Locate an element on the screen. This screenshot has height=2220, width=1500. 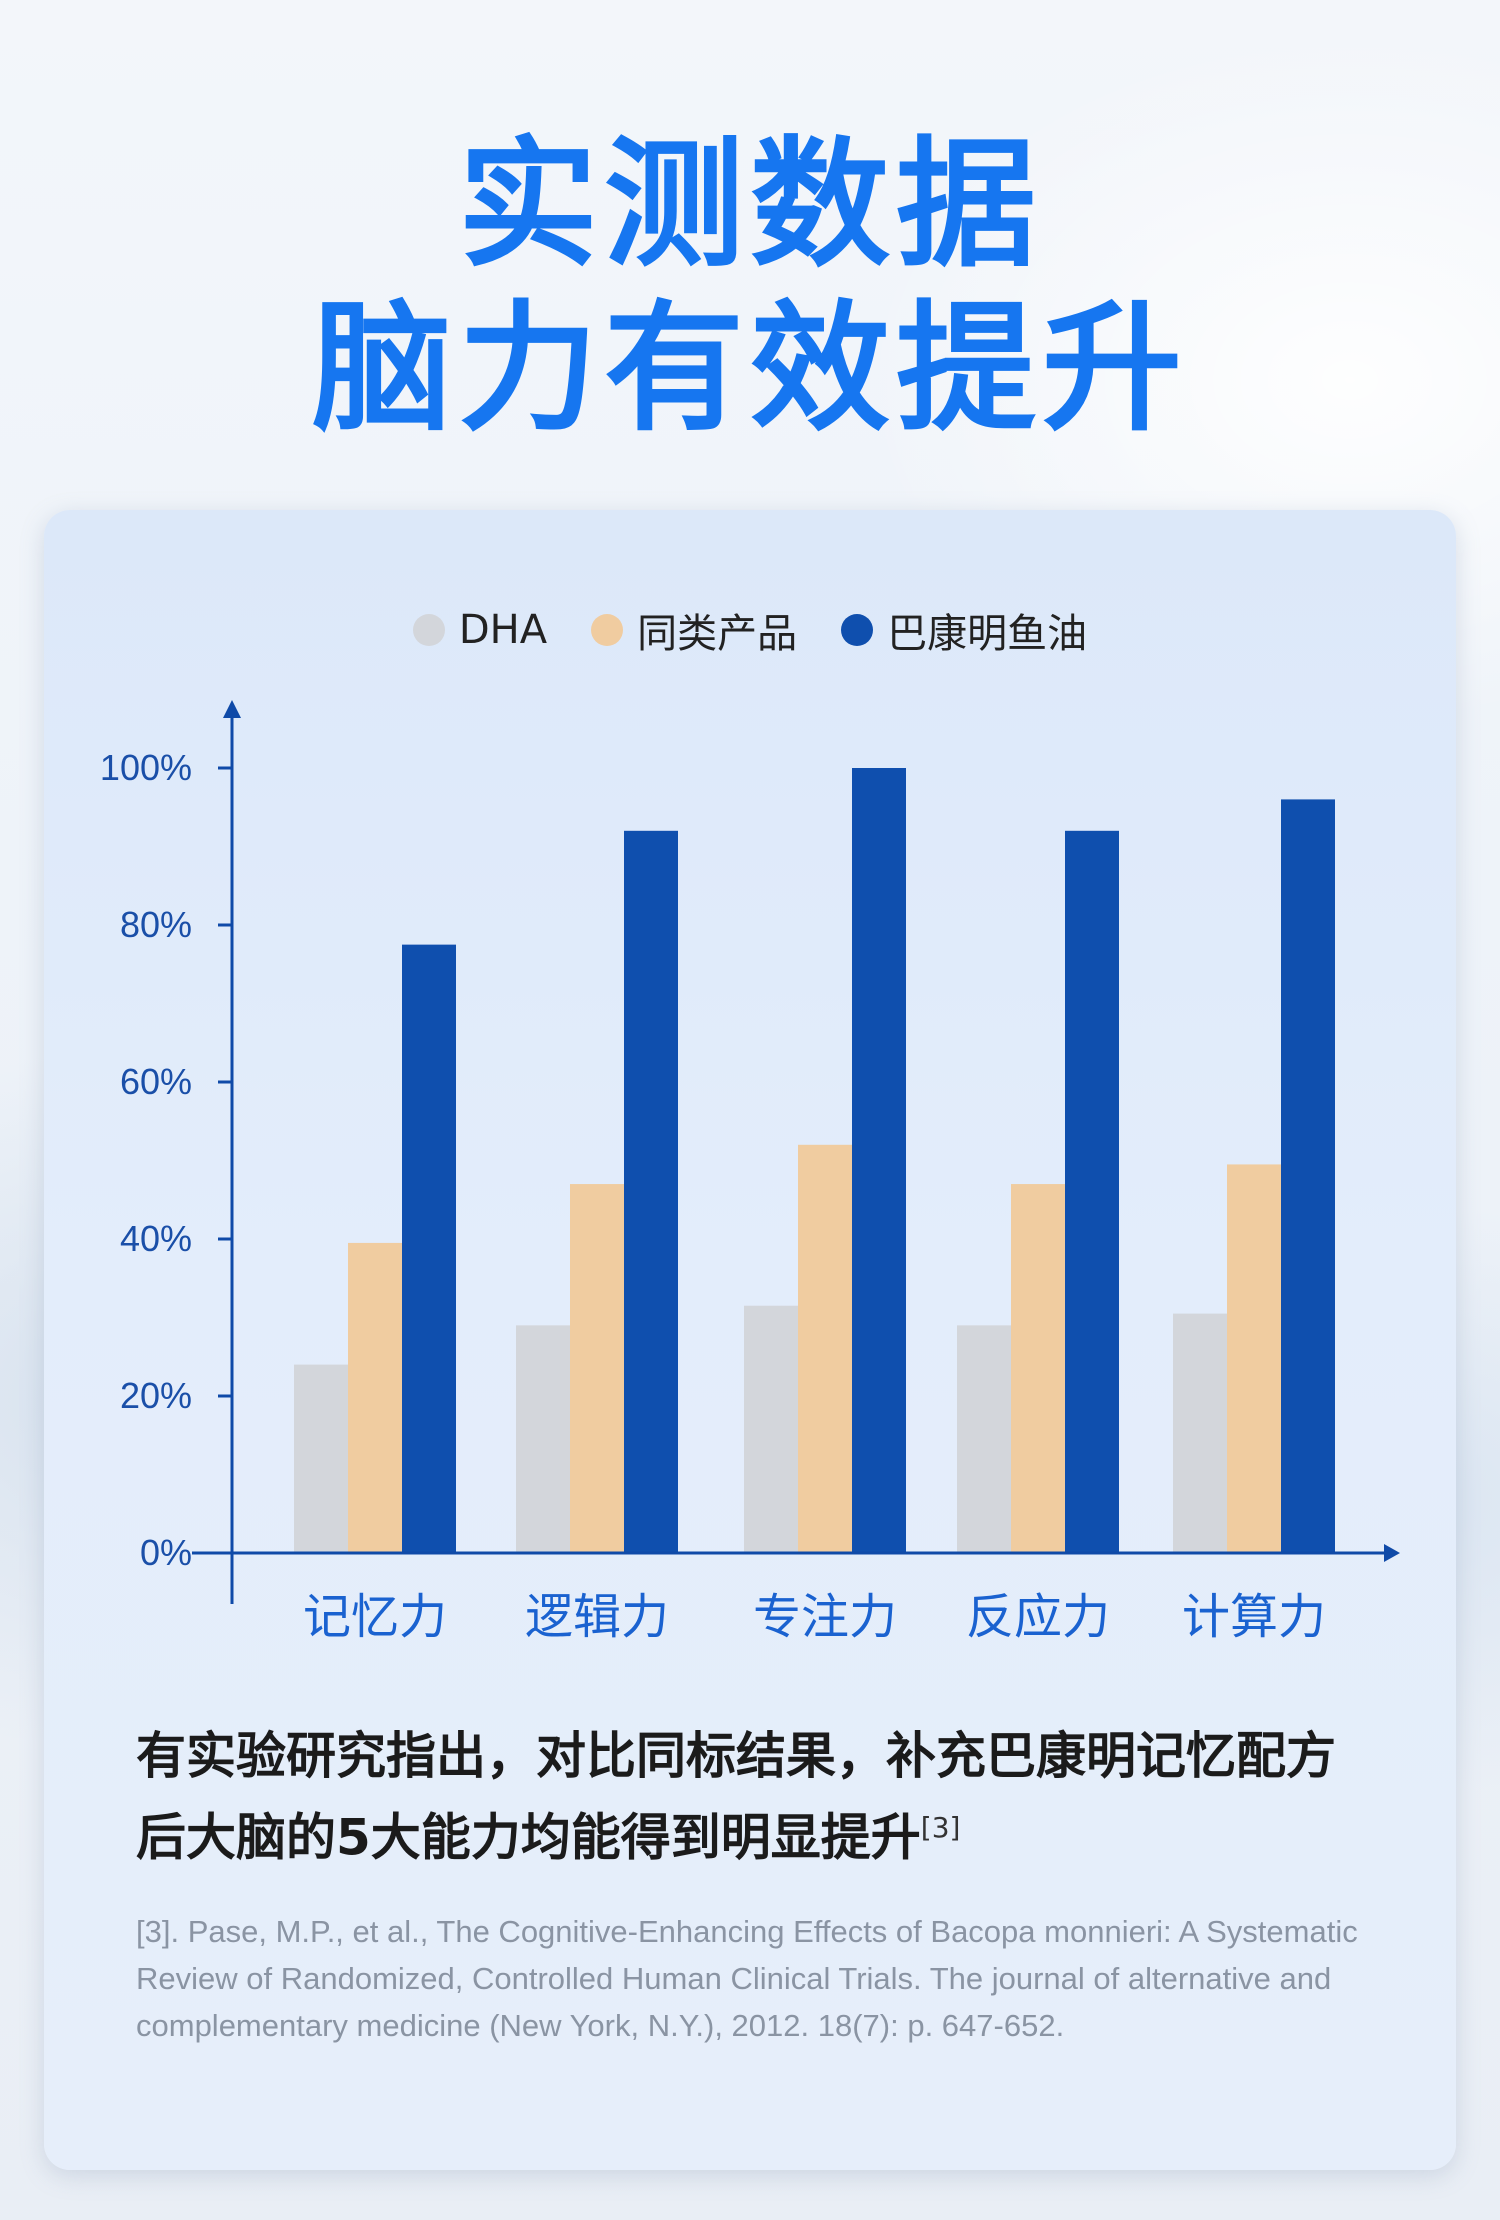
legend-item-similar-products: 同类产品 is located at coordinates (694, 630).